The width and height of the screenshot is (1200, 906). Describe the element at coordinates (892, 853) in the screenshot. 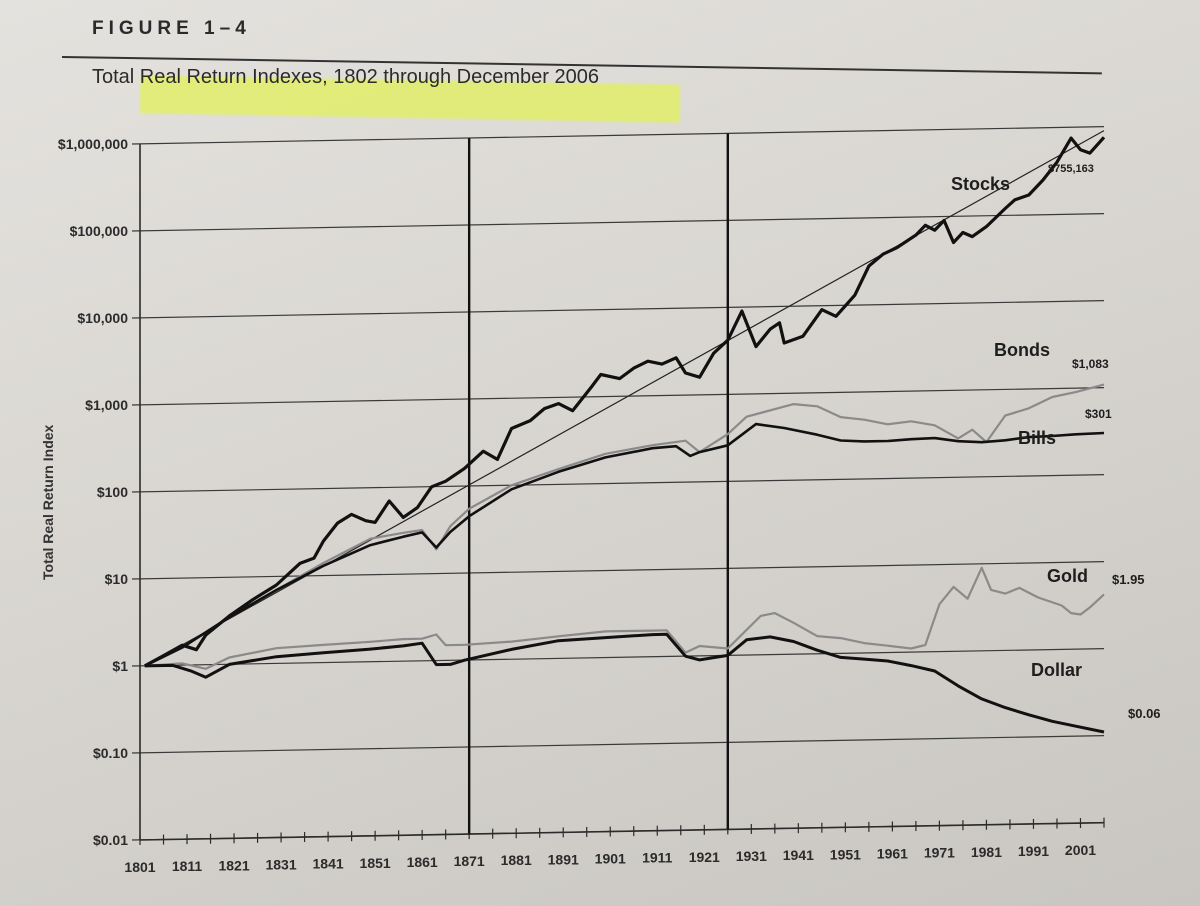

I see `x-tick-label: 1961` at that location.